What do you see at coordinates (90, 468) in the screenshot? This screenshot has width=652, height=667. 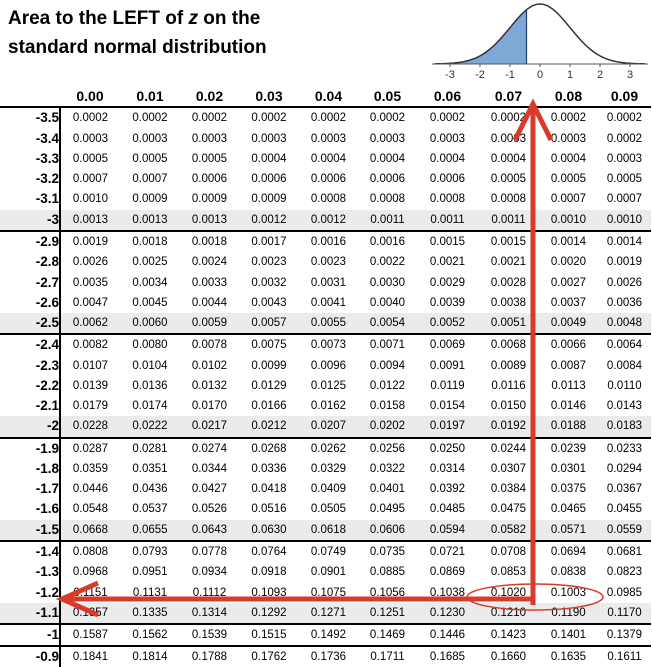 I see `probability-cell: 0.0359` at bounding box center [90, 468].